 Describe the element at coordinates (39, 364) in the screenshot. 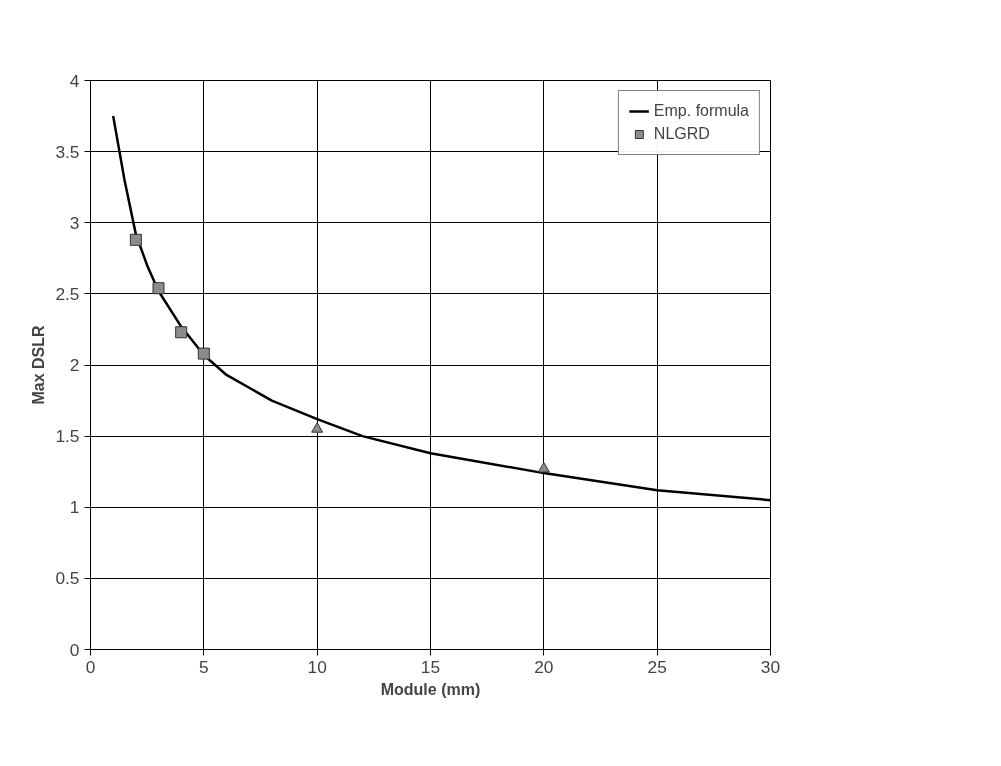

I see `y-axis-title: Max DSLR` at that location.